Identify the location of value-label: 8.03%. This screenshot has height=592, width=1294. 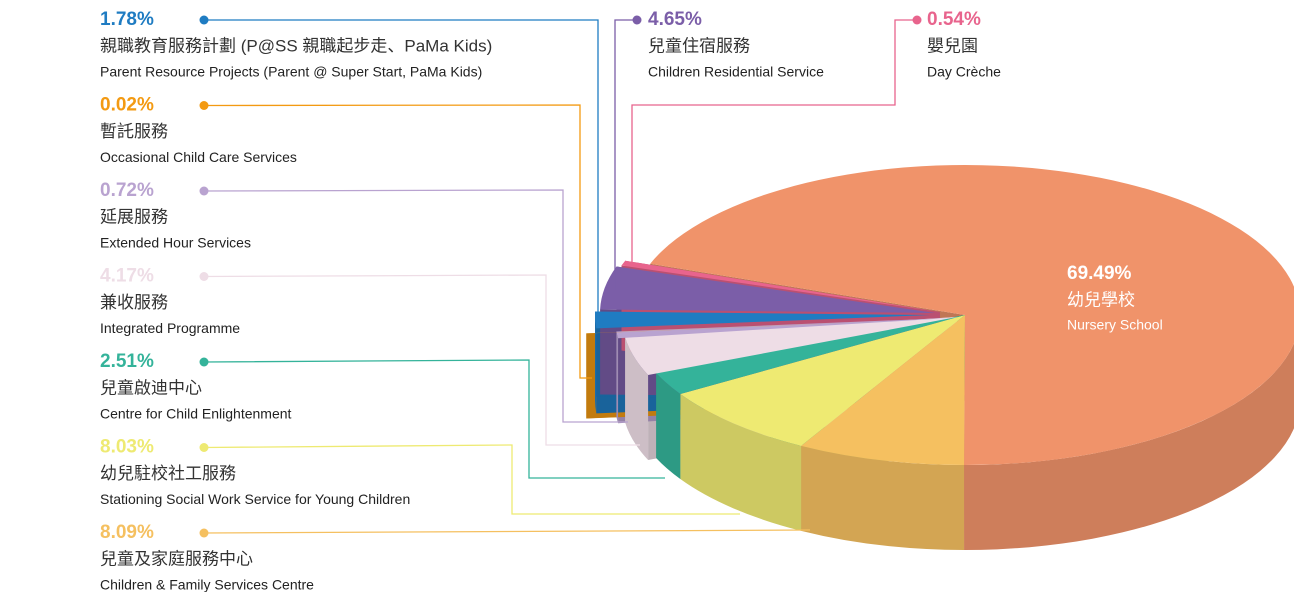
(127, 447).